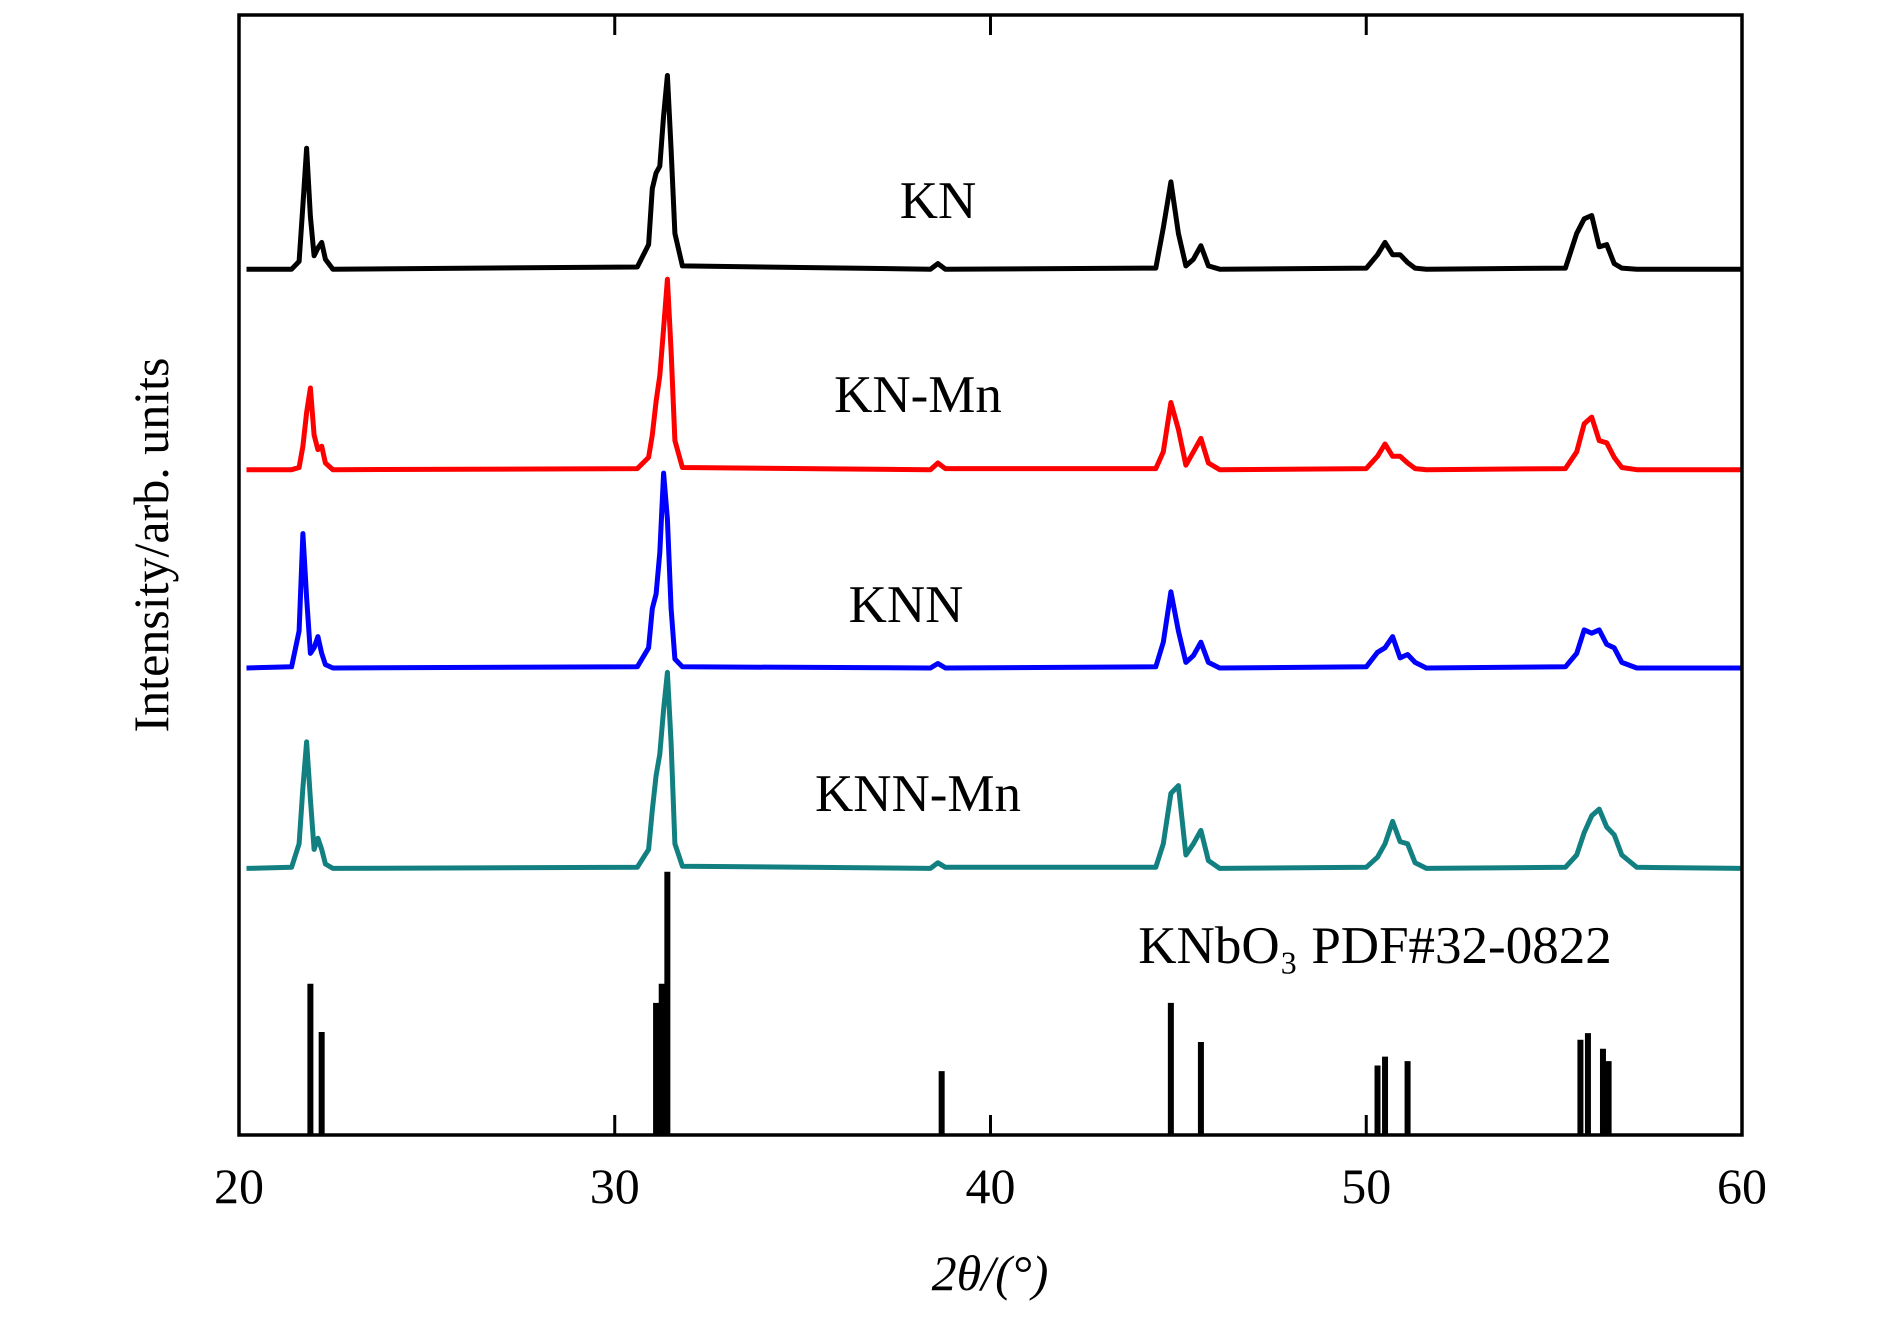 Image resolution: width=1890 pixels, height=1328 pixels. What do you see at coordinates (1374, 946) in the screenshot?
I see `reference-label: KNbO₃ PDF#32-0822` at bounding box center [1374, 946].